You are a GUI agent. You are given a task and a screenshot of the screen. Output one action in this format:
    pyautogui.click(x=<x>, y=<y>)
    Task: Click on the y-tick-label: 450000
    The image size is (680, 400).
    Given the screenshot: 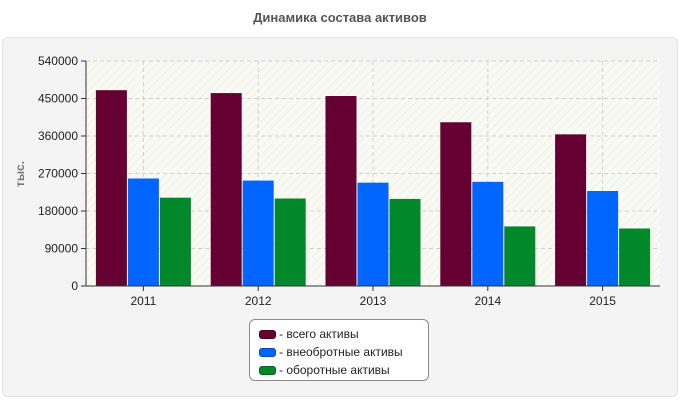 What is the action you would take?
    pyautogui.click(x=58, y=99)
    